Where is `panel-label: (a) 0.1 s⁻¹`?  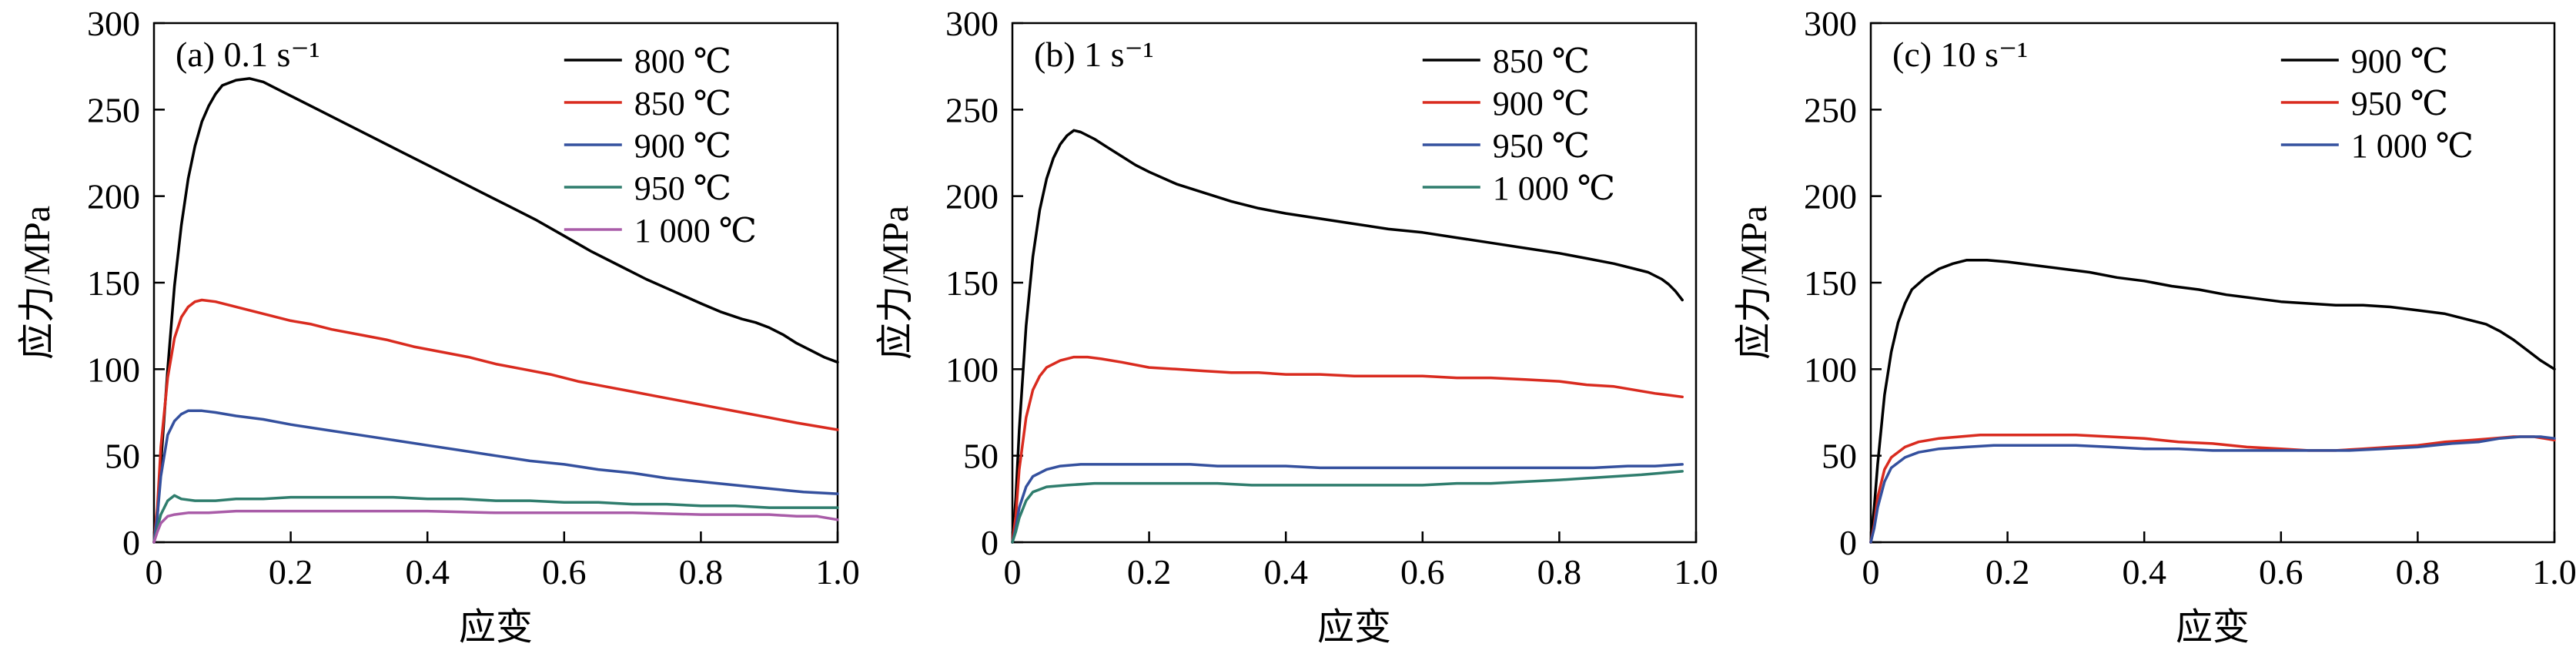 panel-label: (a) 0.1 s⁻¹ is located at coordinates (248, 55).